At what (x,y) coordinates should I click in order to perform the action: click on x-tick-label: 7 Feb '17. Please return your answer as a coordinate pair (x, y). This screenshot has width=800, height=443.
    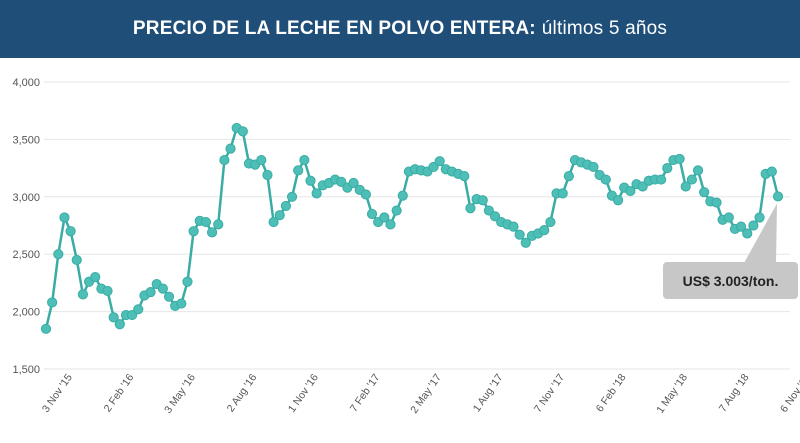
    Looking at the image, I should click on (365, 393).